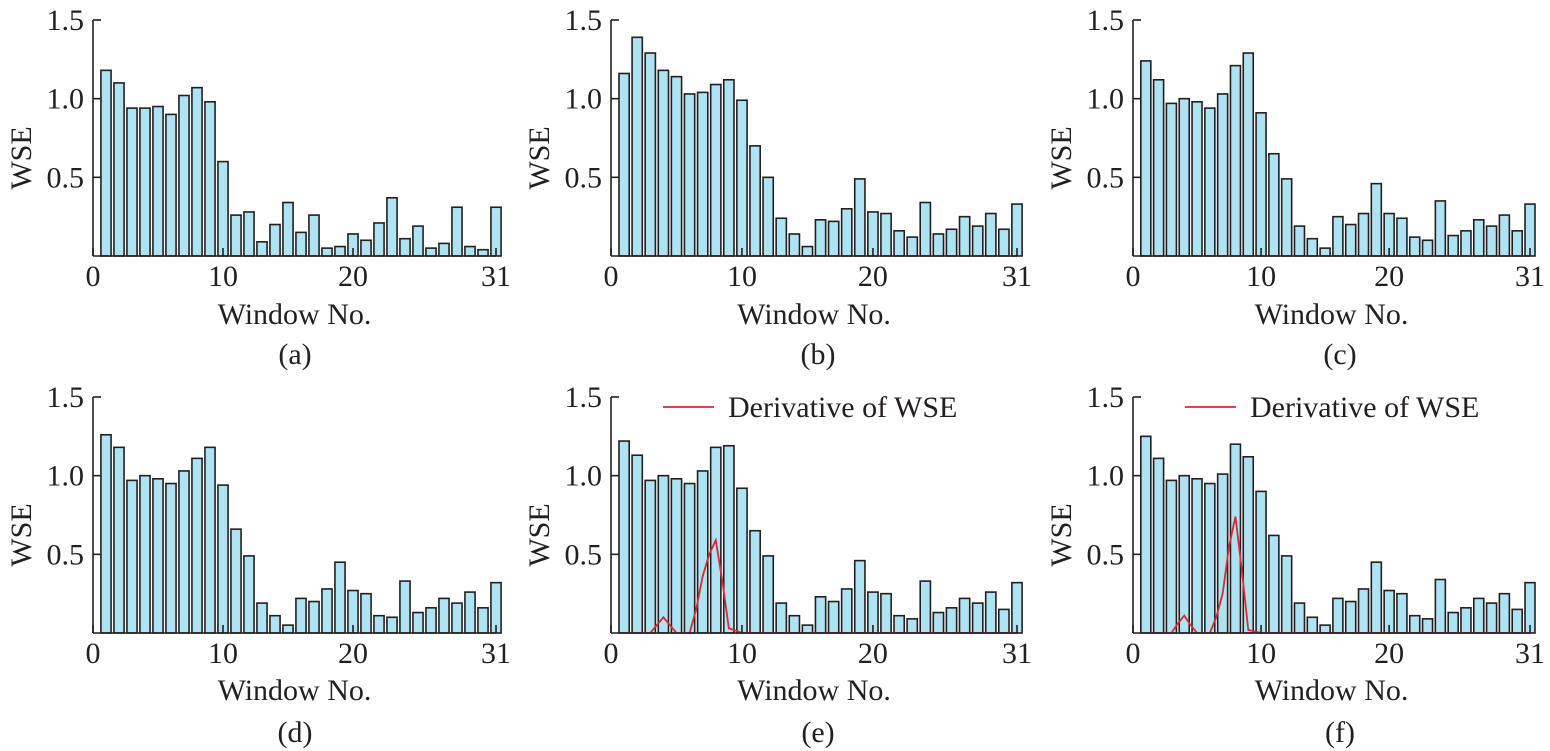  I want to click on panel-label: (f), so click(1340, 732).